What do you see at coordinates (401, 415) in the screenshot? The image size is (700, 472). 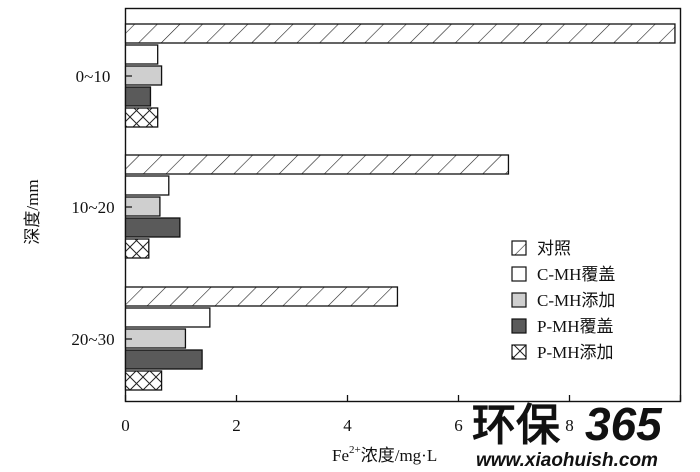 I see `x-axis-ticks: 0 2 4 6 8` at bounding box center [401, 415].